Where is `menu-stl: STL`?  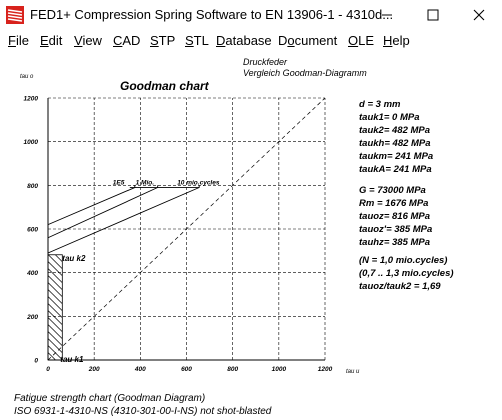 menu-stl: STL is located at coordinates (197, 40).